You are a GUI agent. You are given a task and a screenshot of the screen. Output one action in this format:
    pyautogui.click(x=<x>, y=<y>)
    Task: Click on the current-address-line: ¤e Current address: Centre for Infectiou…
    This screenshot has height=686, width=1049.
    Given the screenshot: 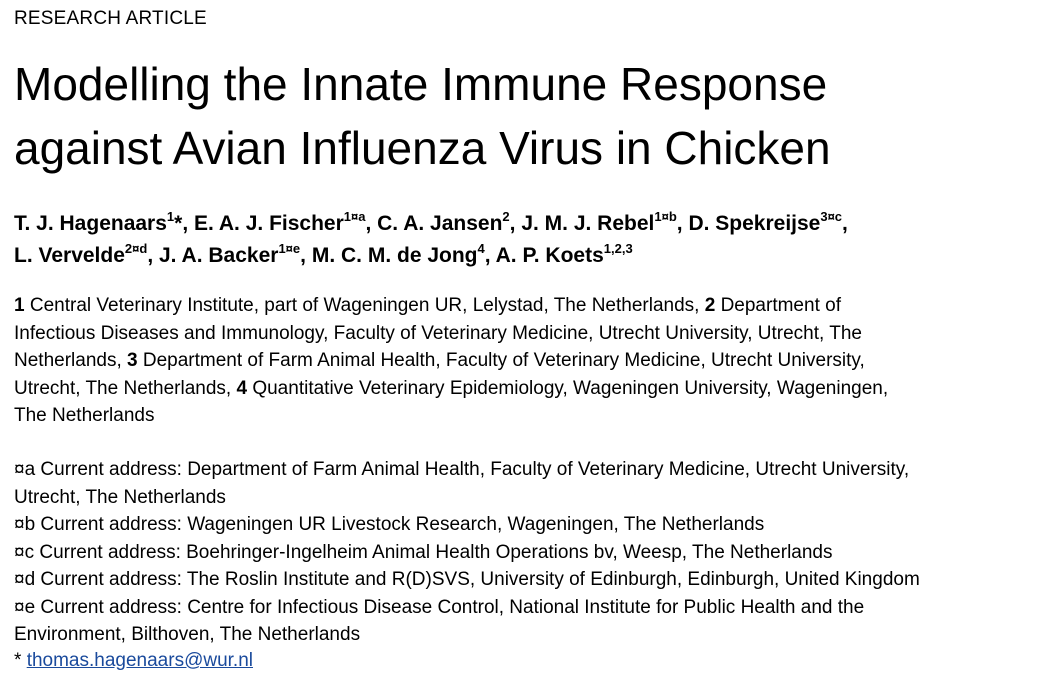 What is the action you would take?
    pyautogui.click(x=439, y=607)
    